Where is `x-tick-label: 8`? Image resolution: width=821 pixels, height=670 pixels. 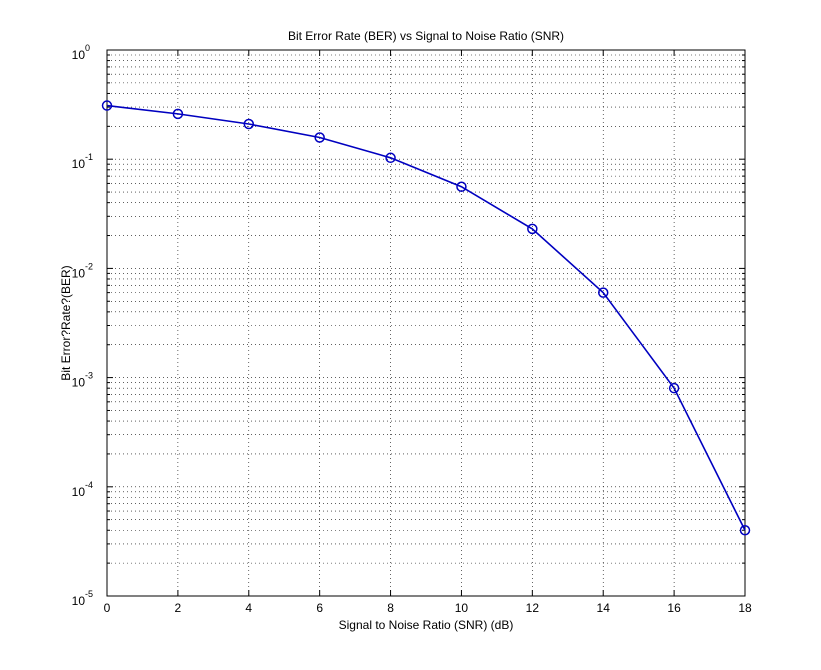 x-tick-label: 8 is located at coordinates (390, 608).